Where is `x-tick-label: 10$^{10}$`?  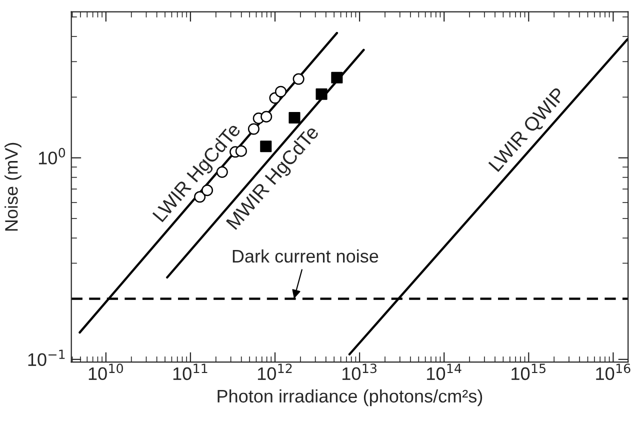
x-tick-label: 10$^{10}$ is located at coordinates (105, 372).